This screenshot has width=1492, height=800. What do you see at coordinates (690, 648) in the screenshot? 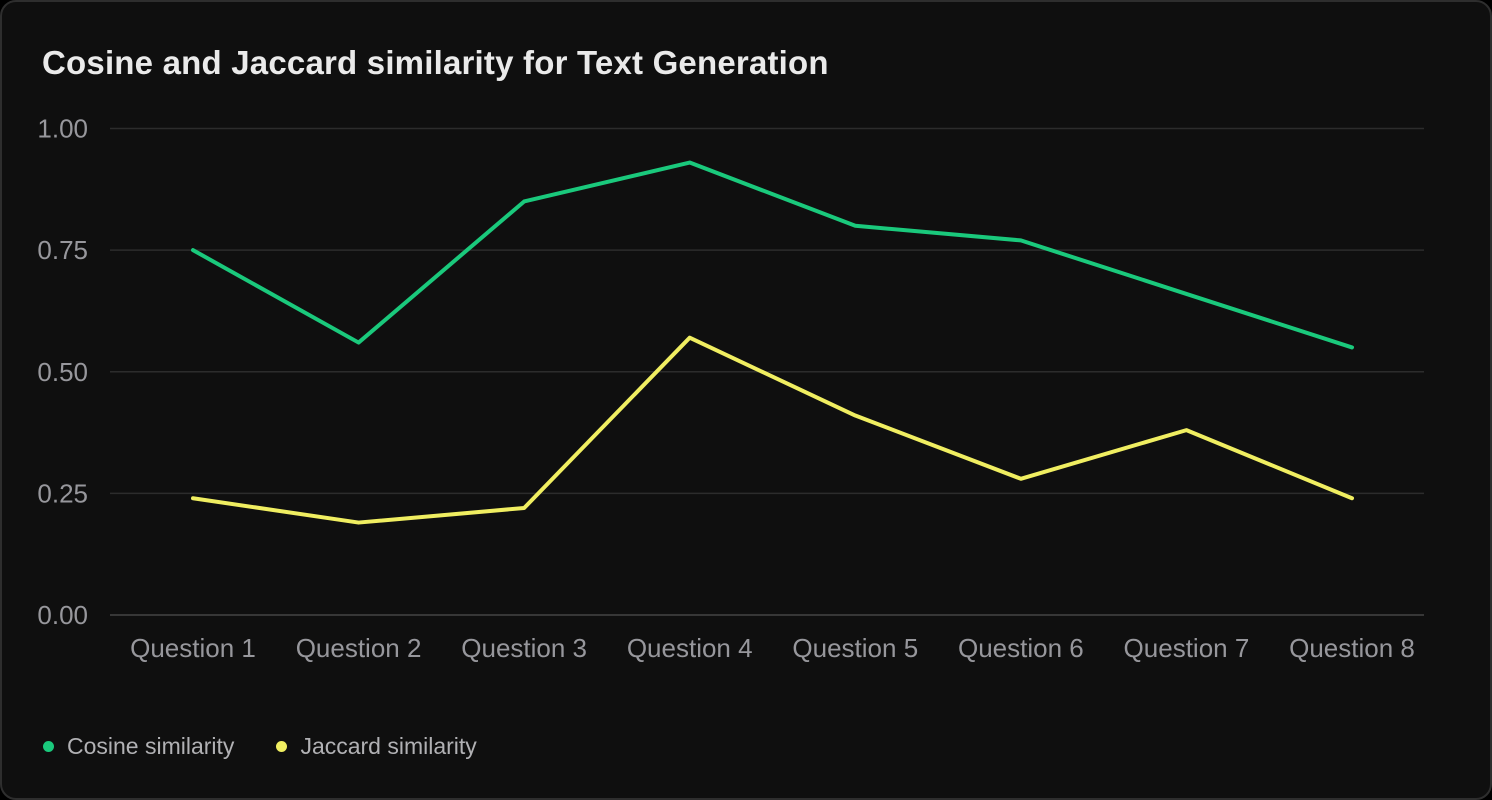
I see `x-tick-label-question-4: Question 4` at bounding box center [690, 648].